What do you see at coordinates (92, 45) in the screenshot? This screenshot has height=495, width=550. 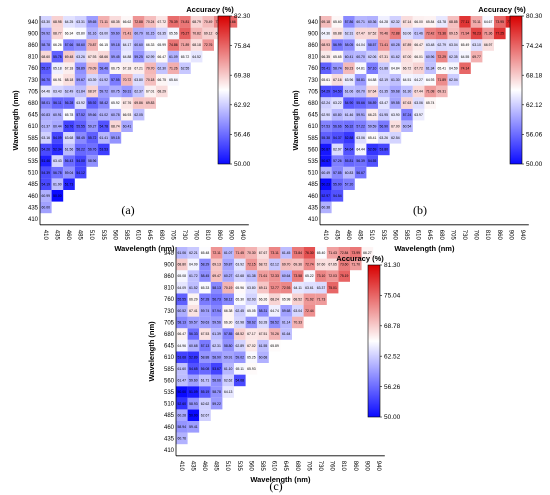 I see `cell-value-label: 70.87` at bounding box center [92, 45].